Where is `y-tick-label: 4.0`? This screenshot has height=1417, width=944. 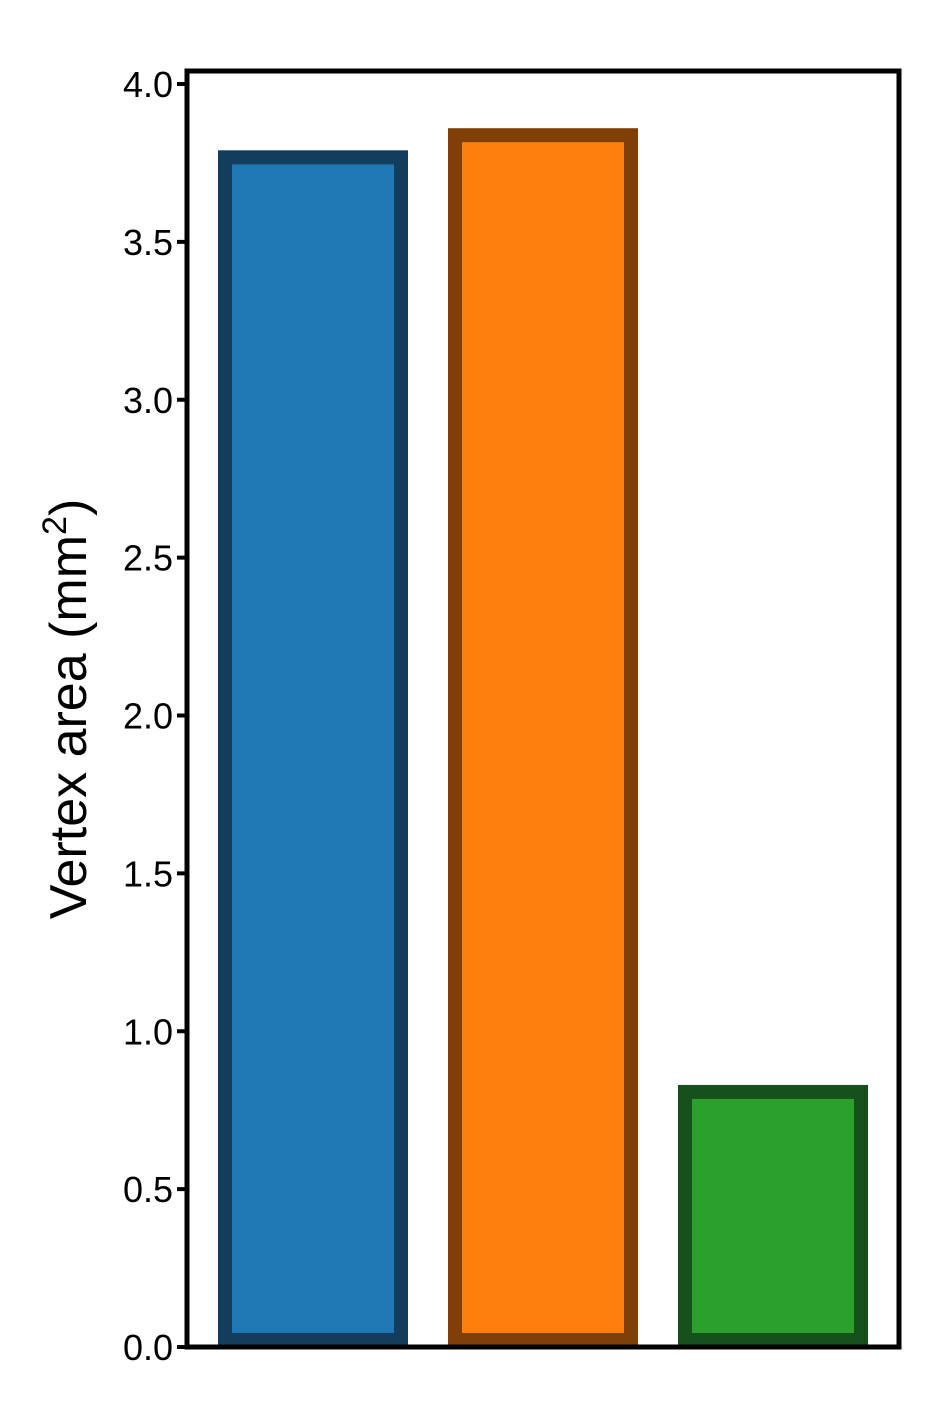
y-tick-label: 4.0 is located at coordinates (148, 84).